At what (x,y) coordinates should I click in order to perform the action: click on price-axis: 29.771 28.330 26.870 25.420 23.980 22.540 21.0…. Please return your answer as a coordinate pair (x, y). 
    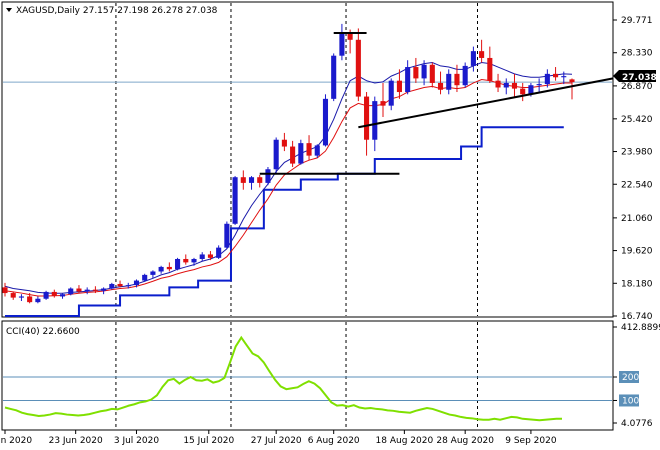
    Looking at the image, I should click on (633, 169).